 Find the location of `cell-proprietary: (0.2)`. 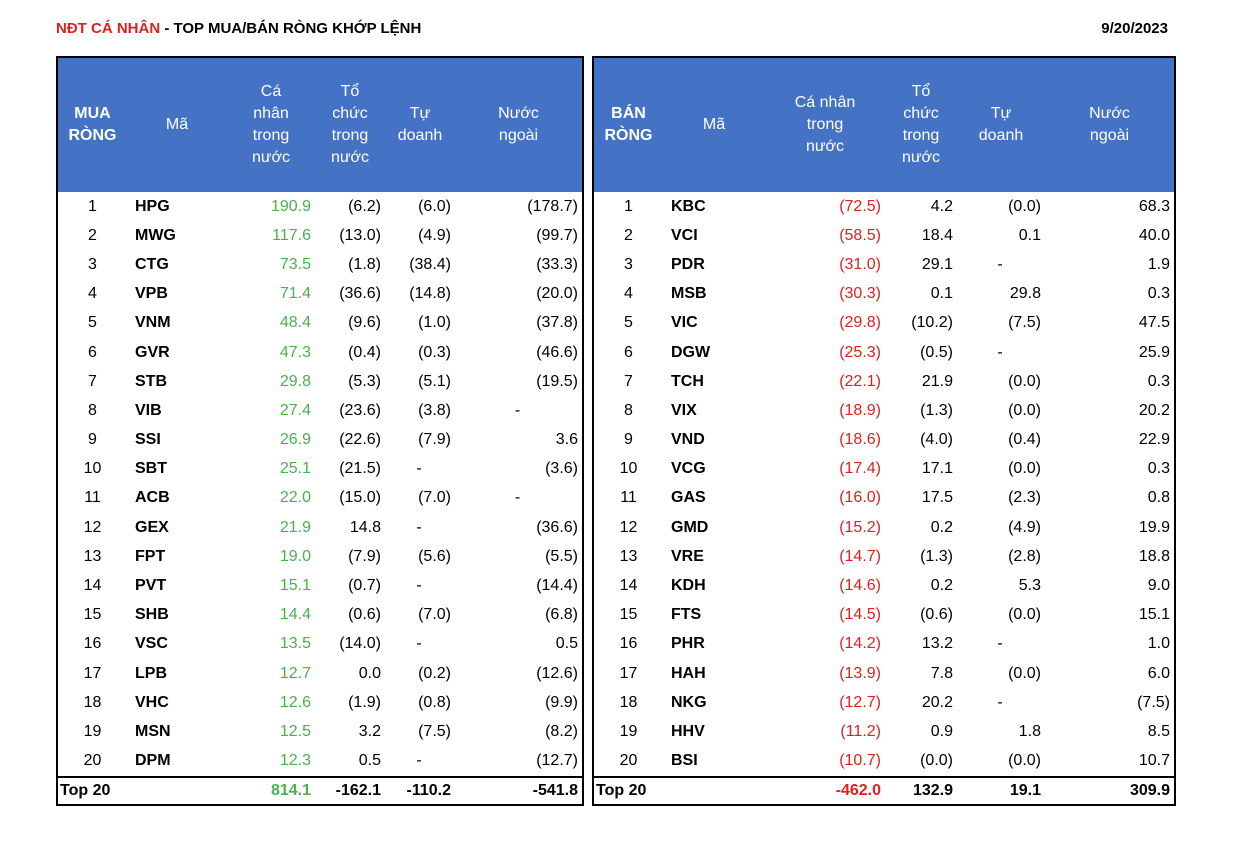

cell-proprietary: (0.2) is located at coordinates (434, 673).